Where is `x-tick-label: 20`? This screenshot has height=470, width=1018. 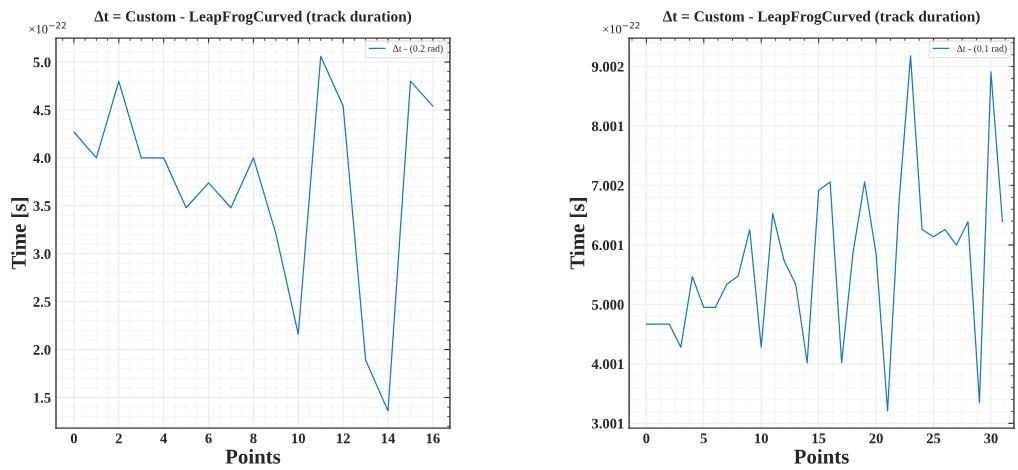
x-tick-label: 20 is located at coordinates (876, 438).